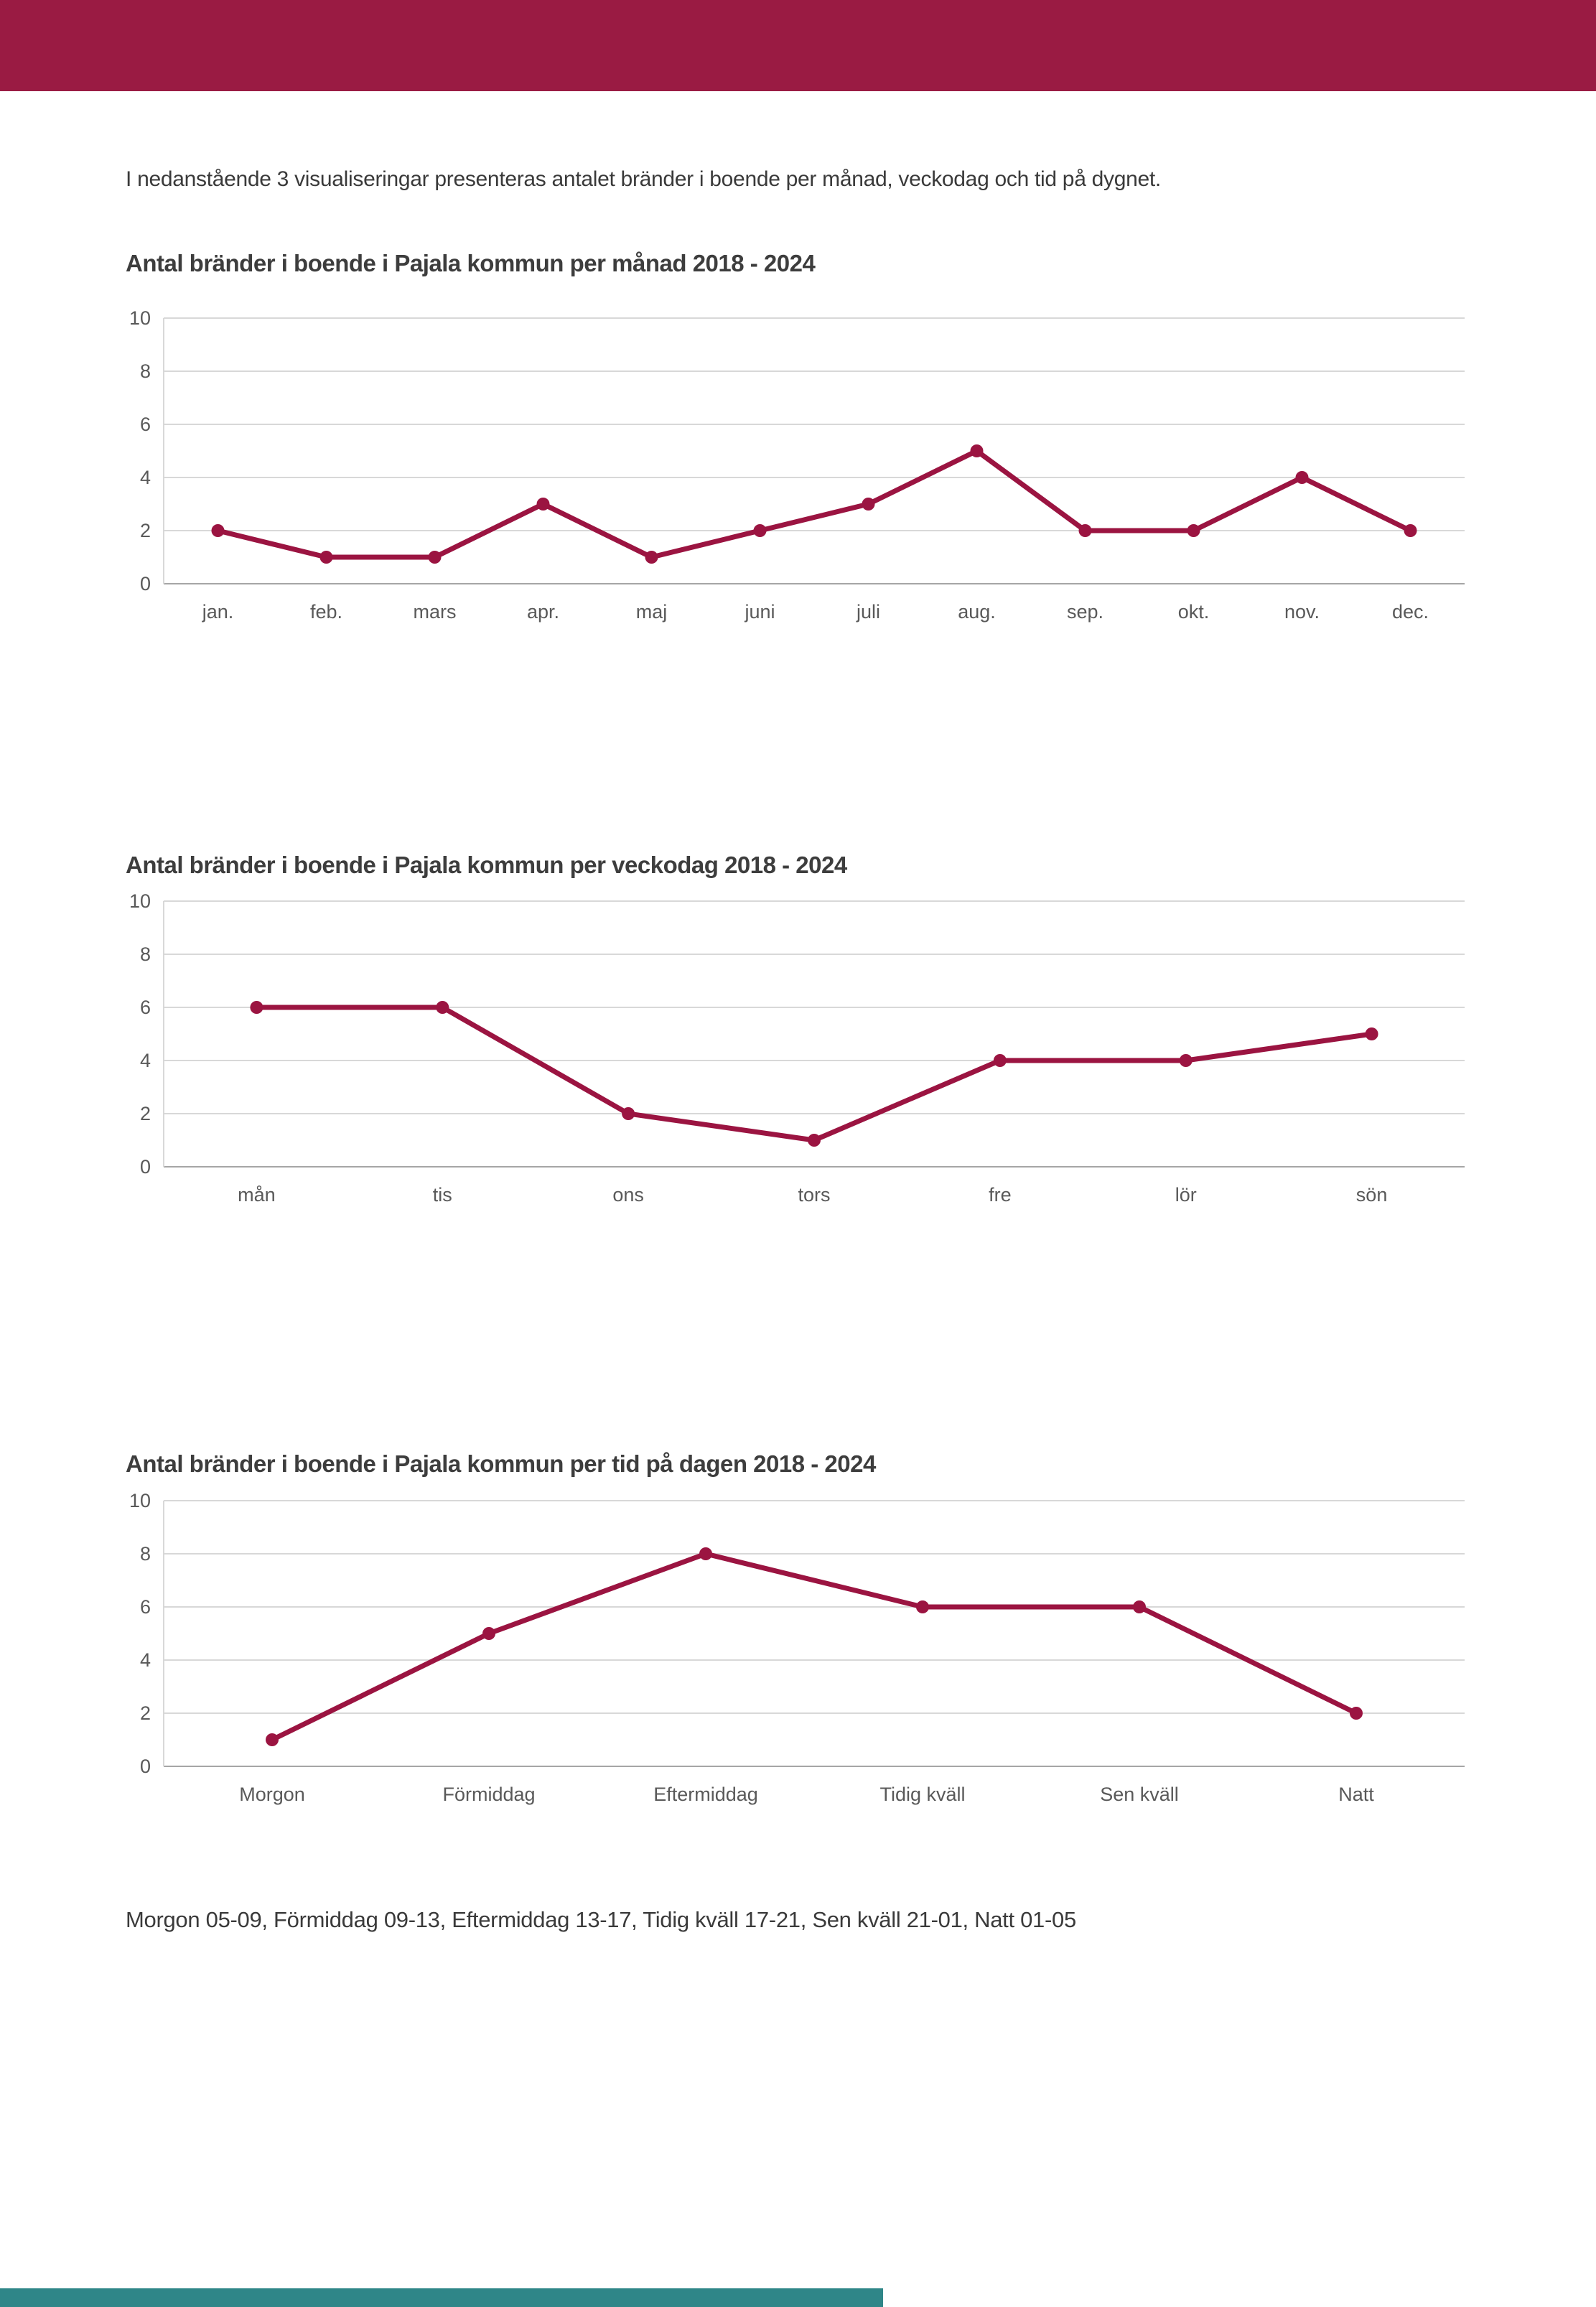  I want to click on line-chart-per-veckodag: 0 2 4 6 8 10 mån tis ons tors fre lör sön, so click(797, 1050).